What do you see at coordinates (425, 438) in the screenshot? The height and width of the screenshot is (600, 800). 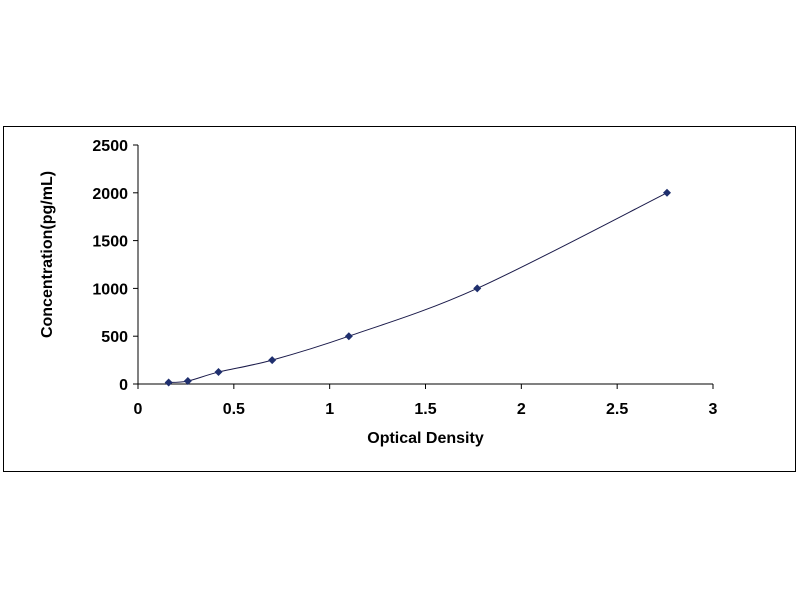 I see `x-axis-title: Optical Density` at bounding box center [425, 438].